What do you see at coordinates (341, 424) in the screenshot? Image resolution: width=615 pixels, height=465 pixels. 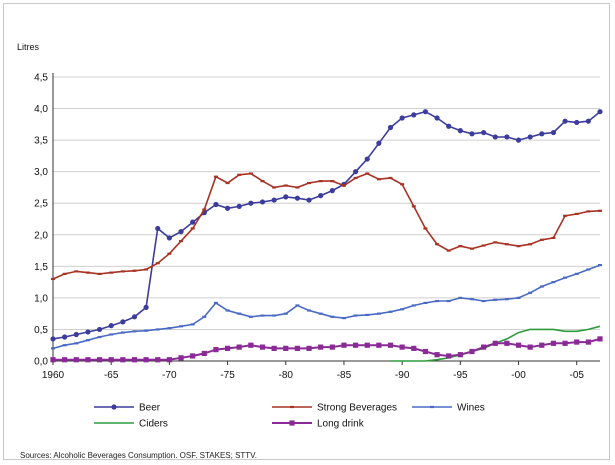 I see `legend-label: Long drink` at bounding box center [341, 424].